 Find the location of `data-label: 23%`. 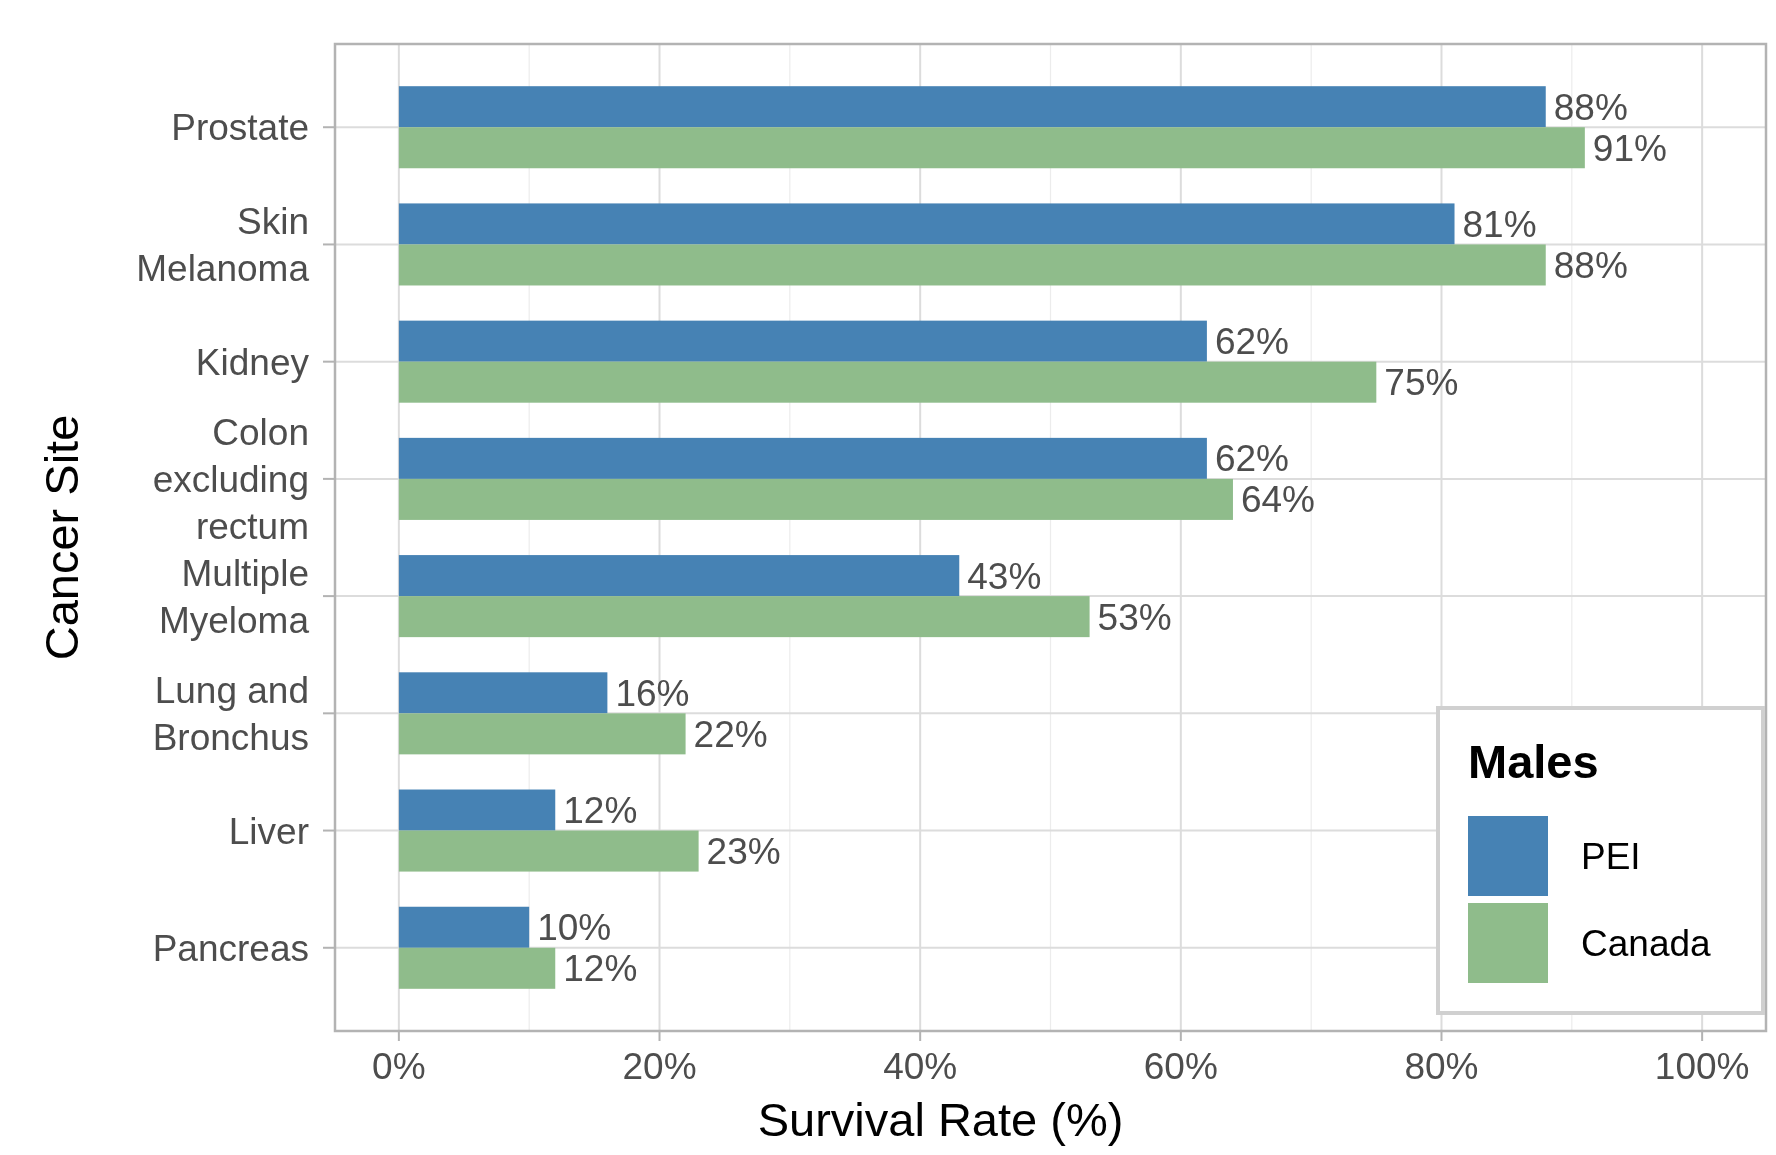

data-label: 23% is located at coordinates (743, 852).